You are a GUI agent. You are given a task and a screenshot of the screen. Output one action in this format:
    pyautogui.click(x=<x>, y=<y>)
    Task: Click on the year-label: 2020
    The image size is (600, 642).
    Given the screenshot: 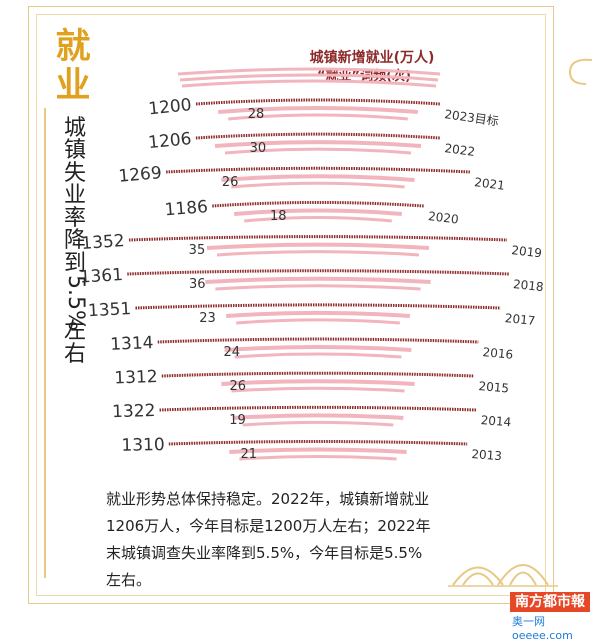 What is the action you would take?
    pyautogui.click(x=443, y=218)
    